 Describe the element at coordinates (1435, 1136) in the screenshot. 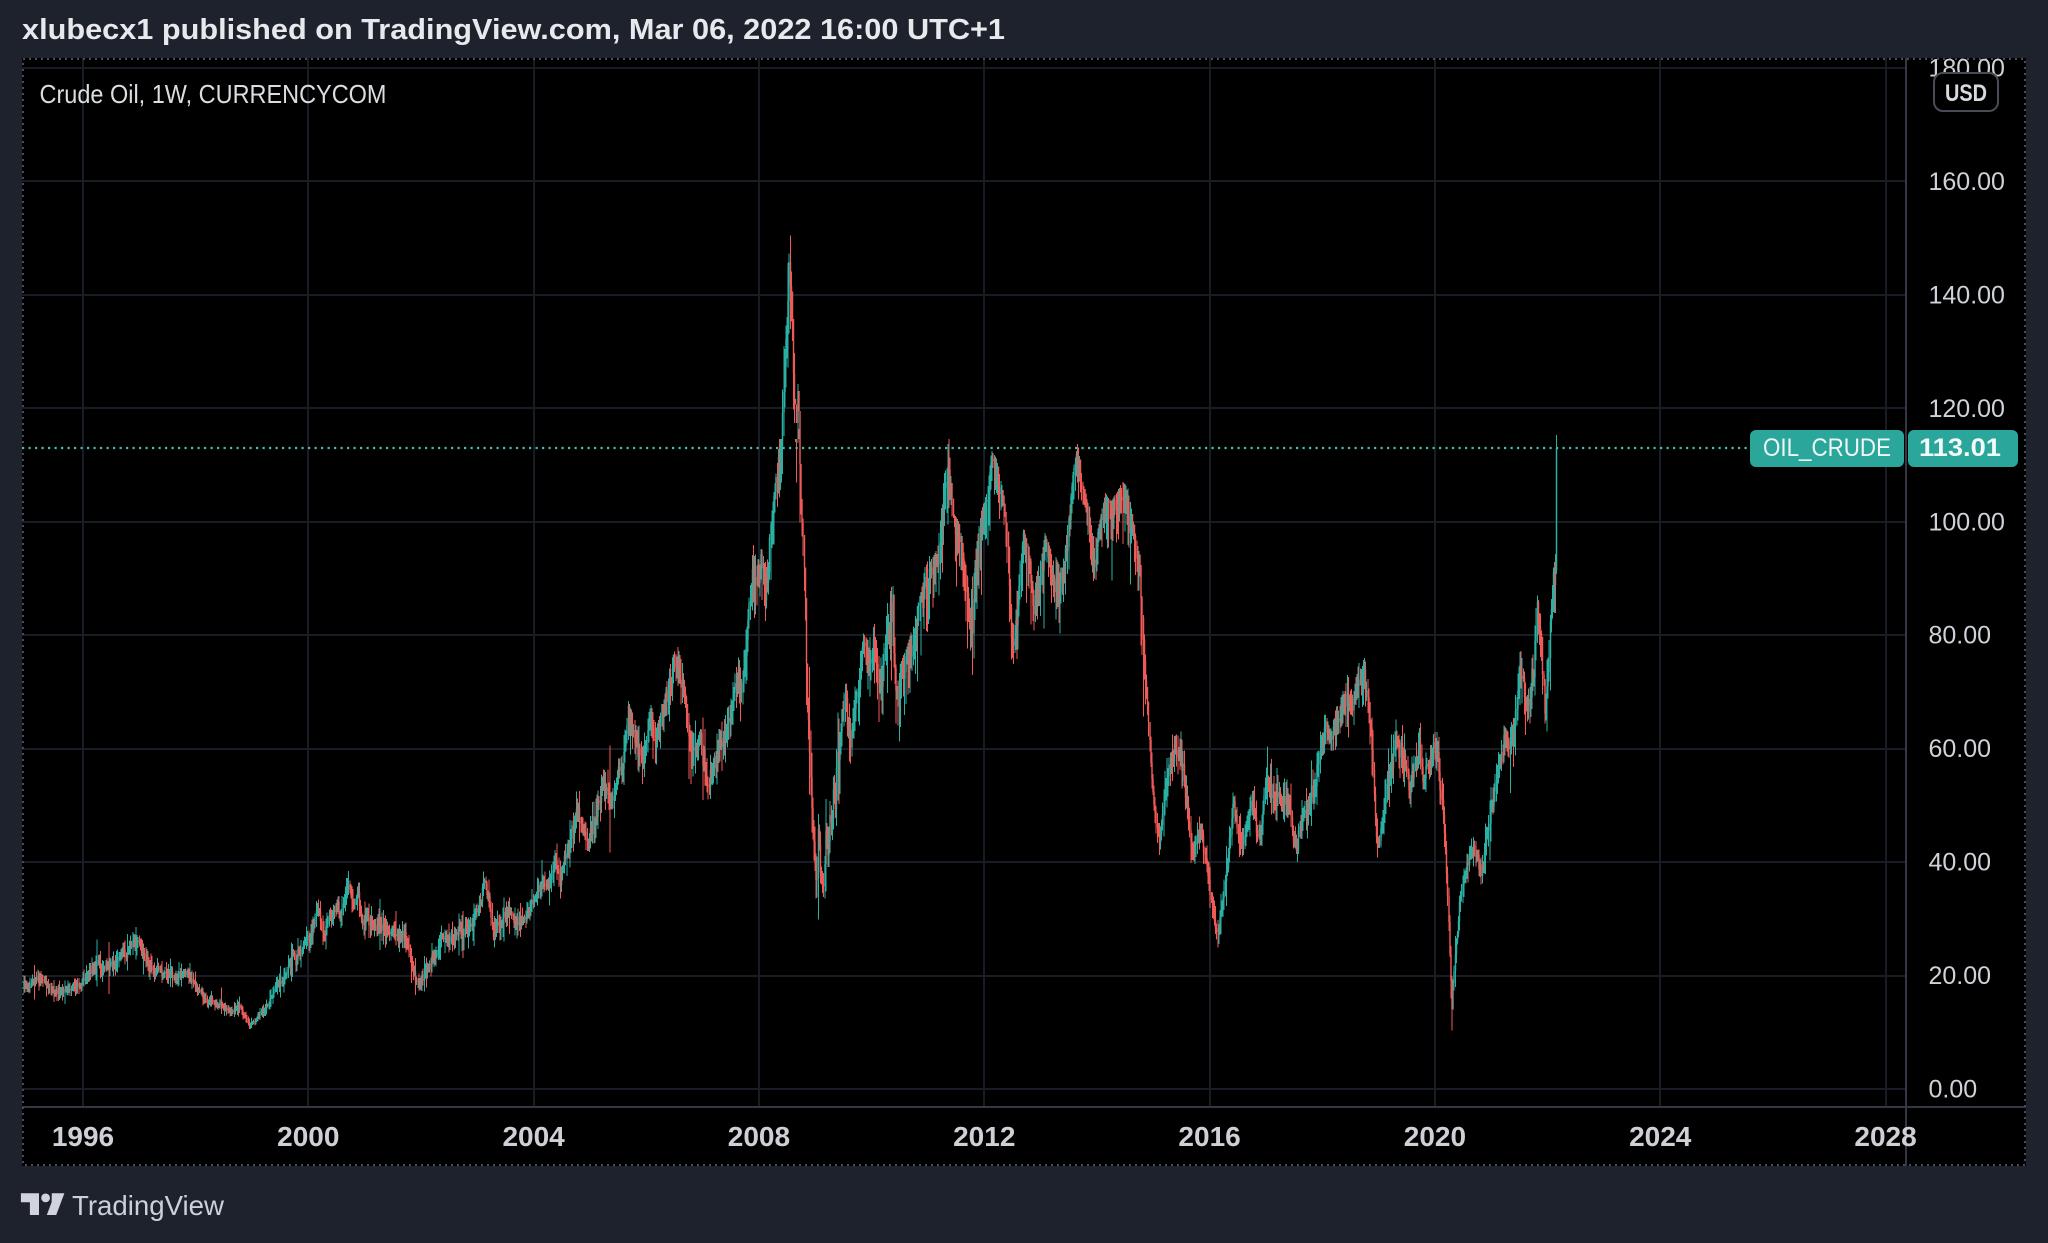

I see `svg-text: 2020` at that location.